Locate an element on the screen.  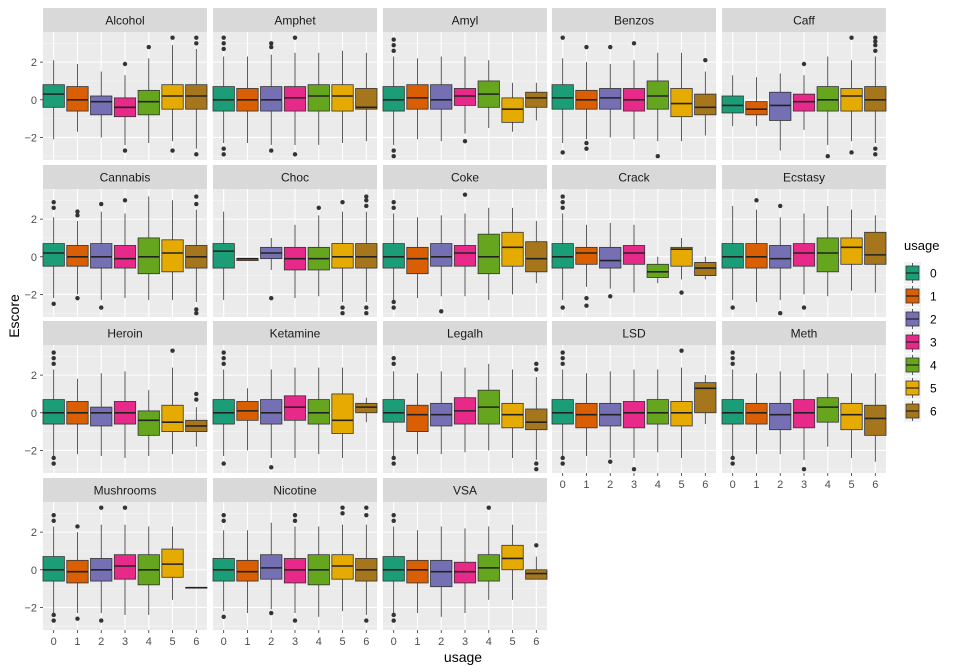
x-tick-label: 2 is located at coordinates (271, 642).